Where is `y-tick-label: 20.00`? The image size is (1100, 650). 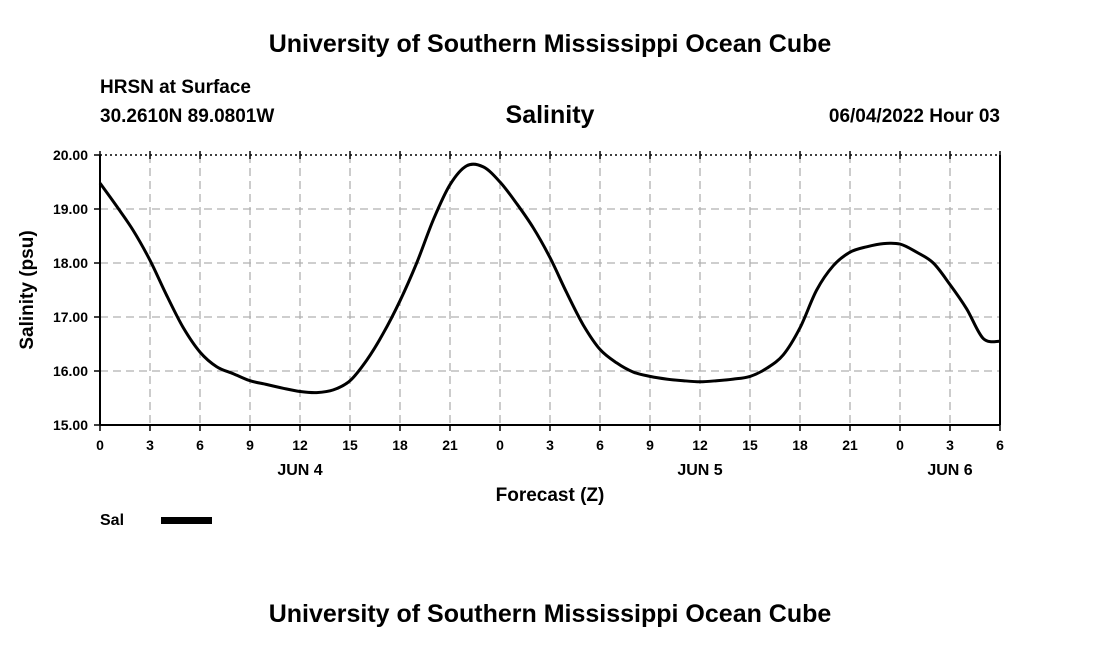 y-tick-label: 20.00 is located at coordinates (70, 155).